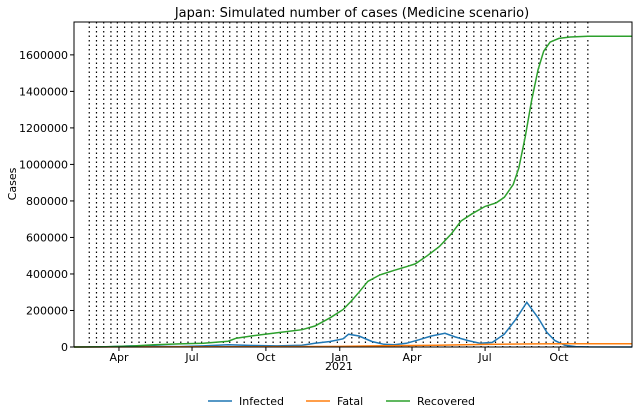  Describe the element at coordinates (339, 357) in the screenshot. I see `x-tick-label-3: Jan` at that location.